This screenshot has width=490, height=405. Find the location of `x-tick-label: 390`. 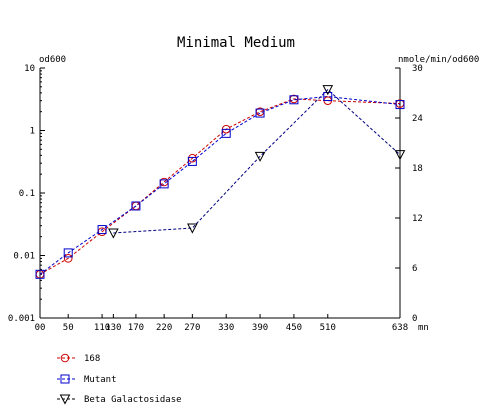

x-tick-label: 390 is located at coordinates (260, 328).